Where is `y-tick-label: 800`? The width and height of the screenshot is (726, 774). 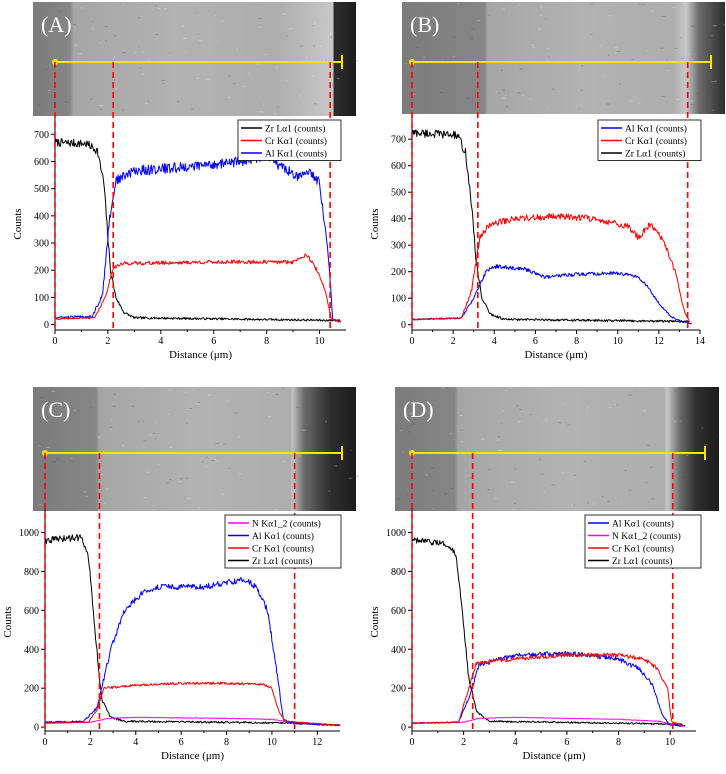
y-tick-label: 800 is located at coordinates (398, 572).